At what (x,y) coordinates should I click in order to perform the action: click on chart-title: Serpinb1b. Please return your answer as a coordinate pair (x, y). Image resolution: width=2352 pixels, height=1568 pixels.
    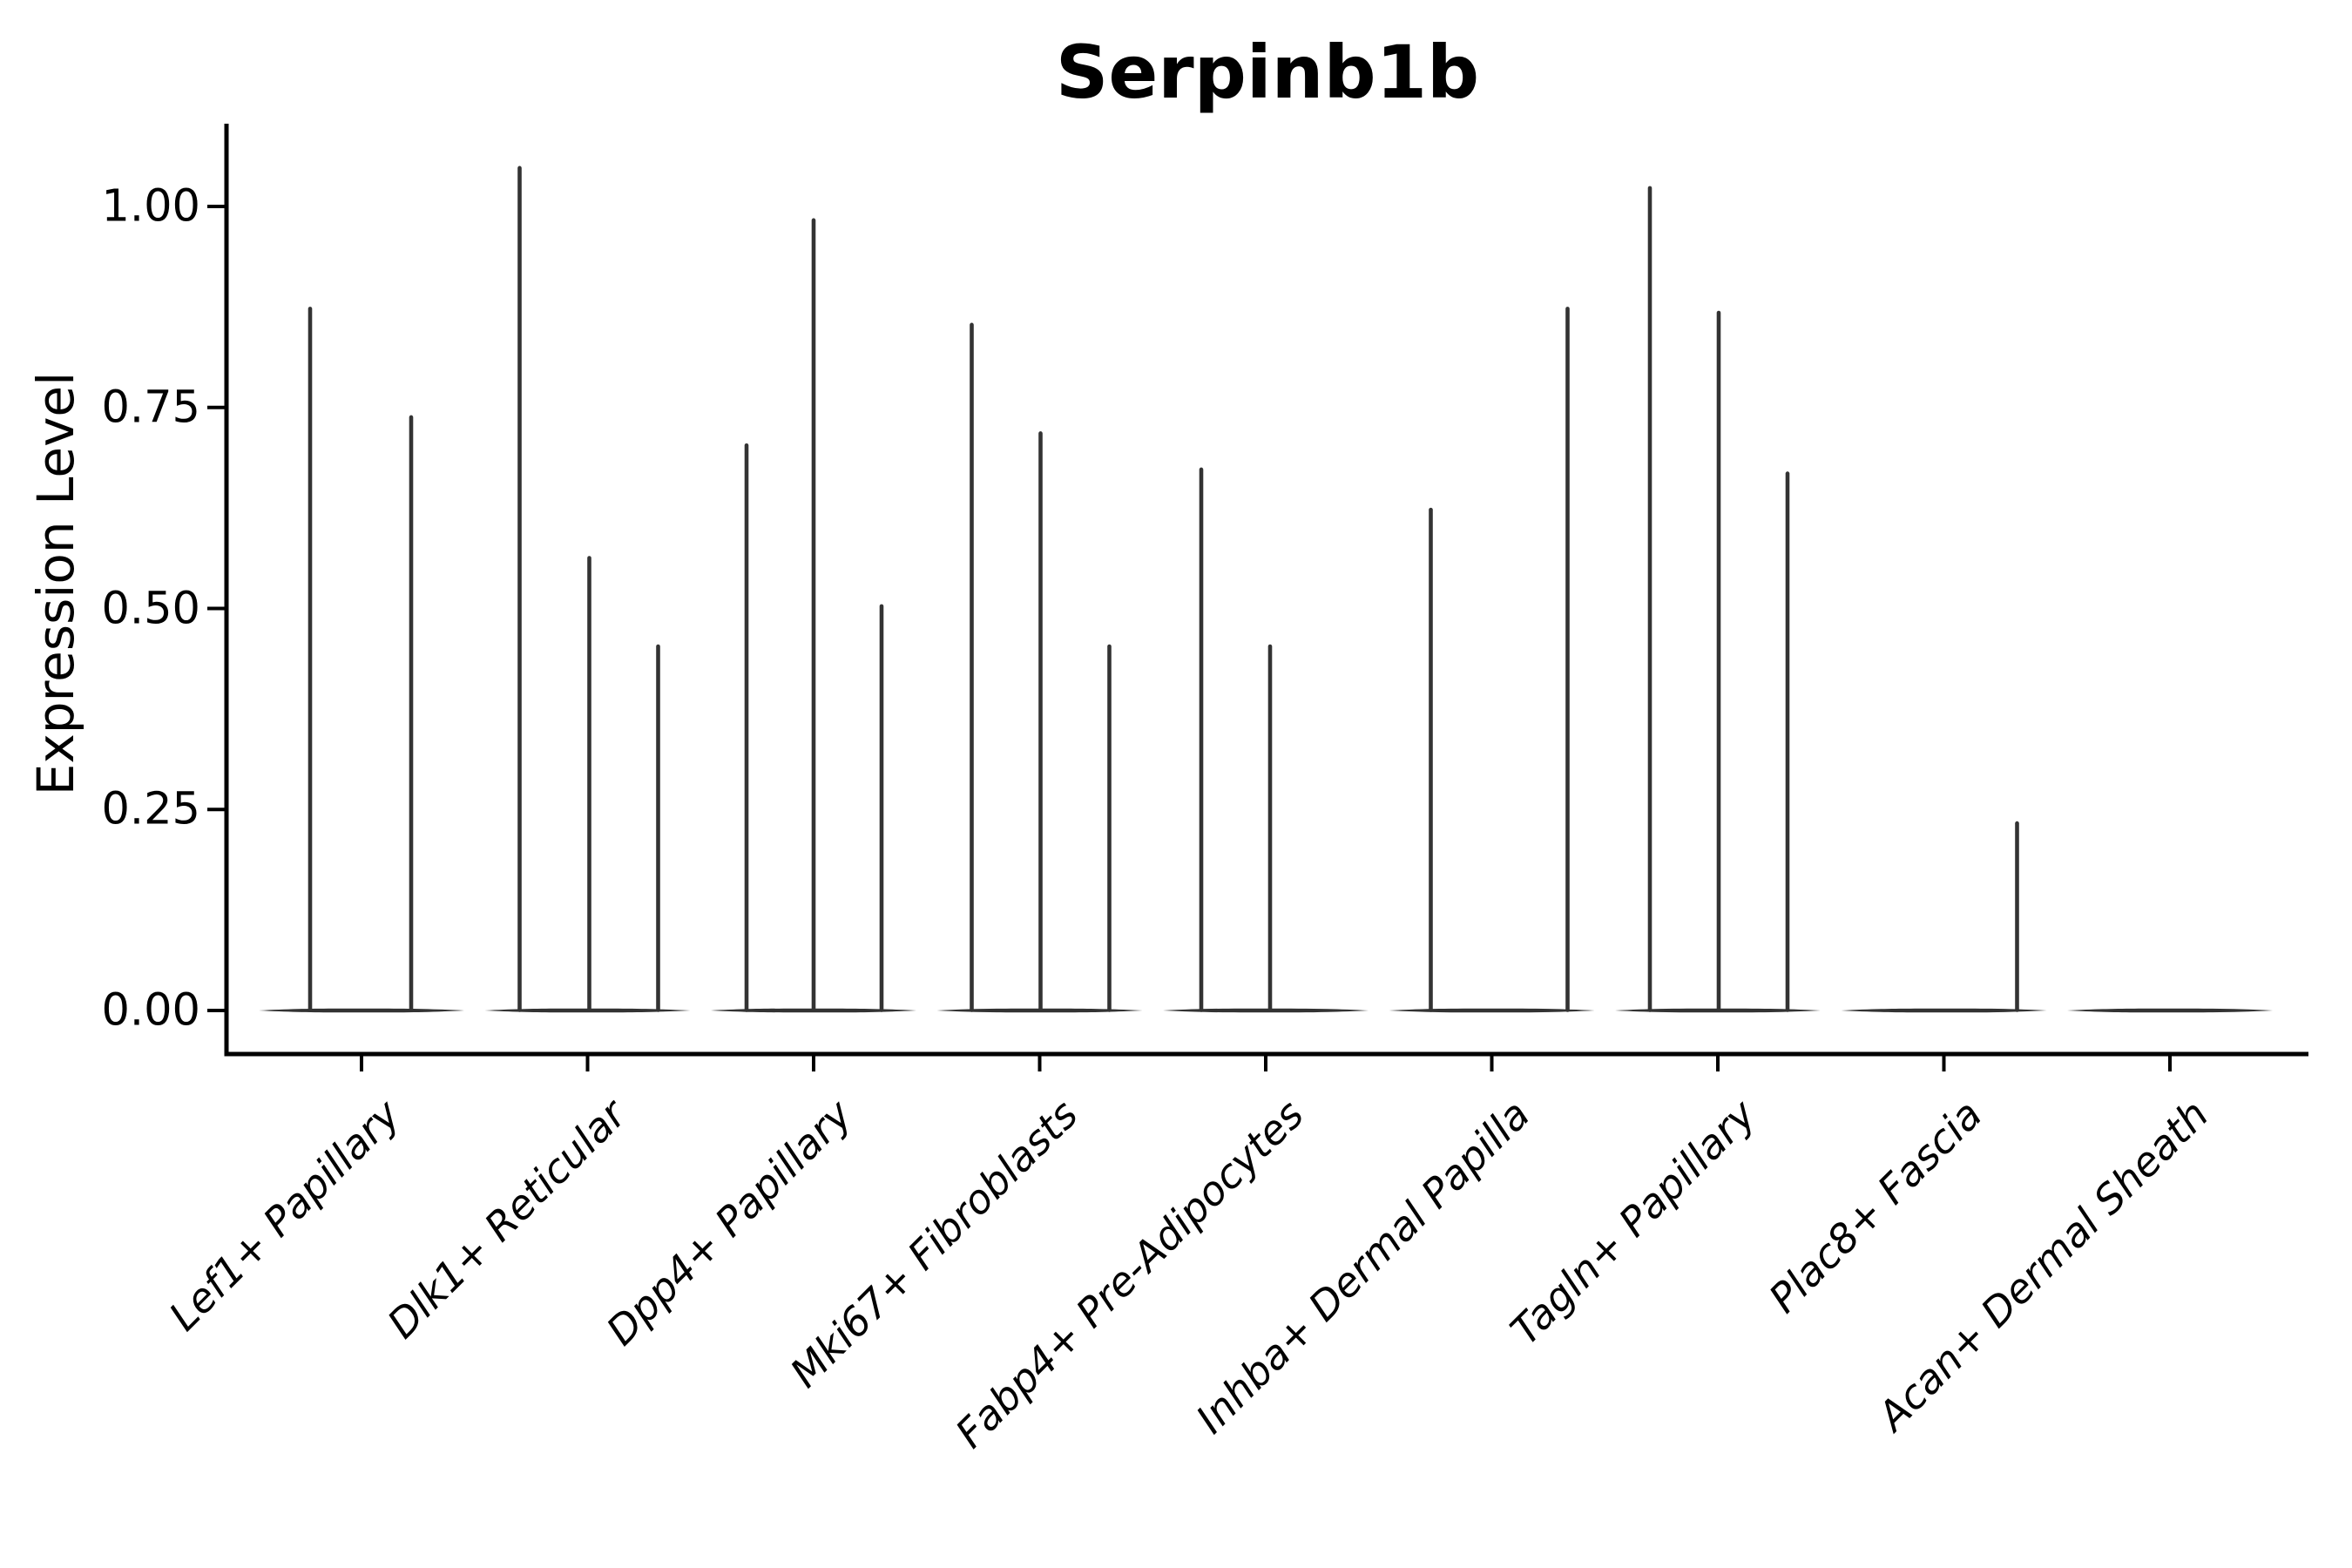
    Looking at the image, I should click on (1267, 72).